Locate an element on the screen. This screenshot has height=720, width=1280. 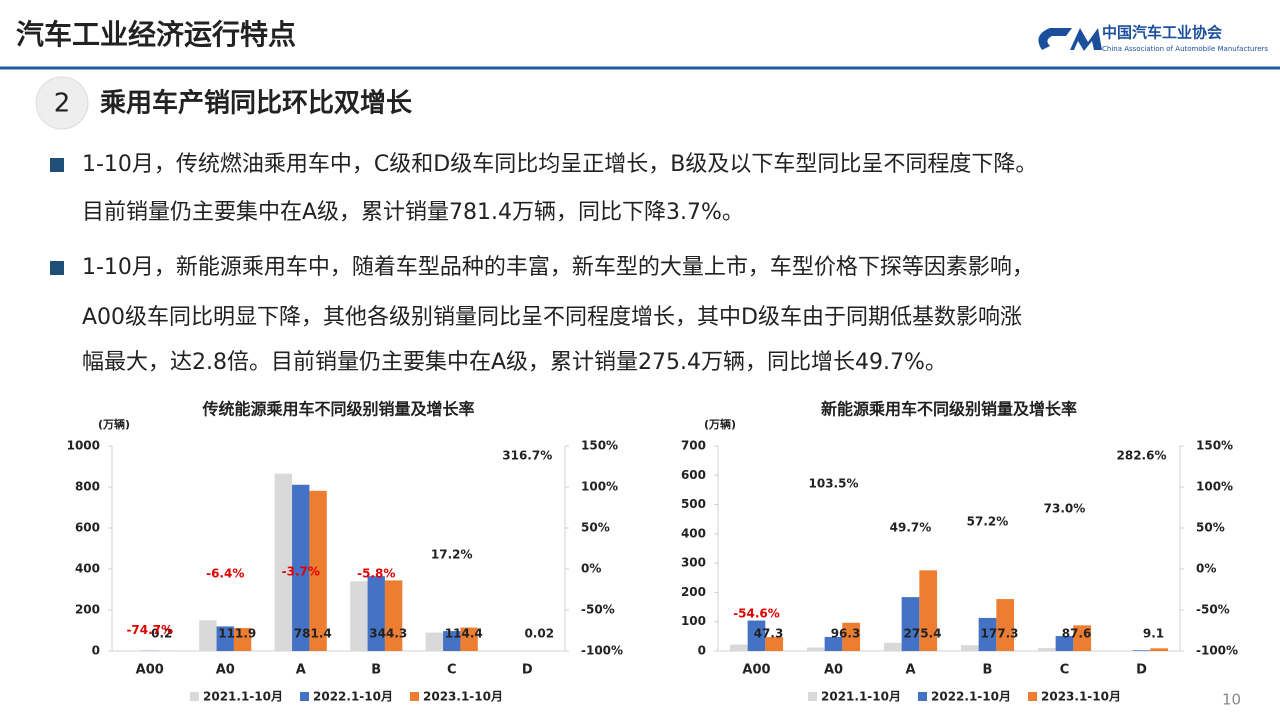
bullet-text: 目前销量仍主要集中在A级，累计销量781.4万辆，同比下降3.7%。 is located at coordinates (413, 212).